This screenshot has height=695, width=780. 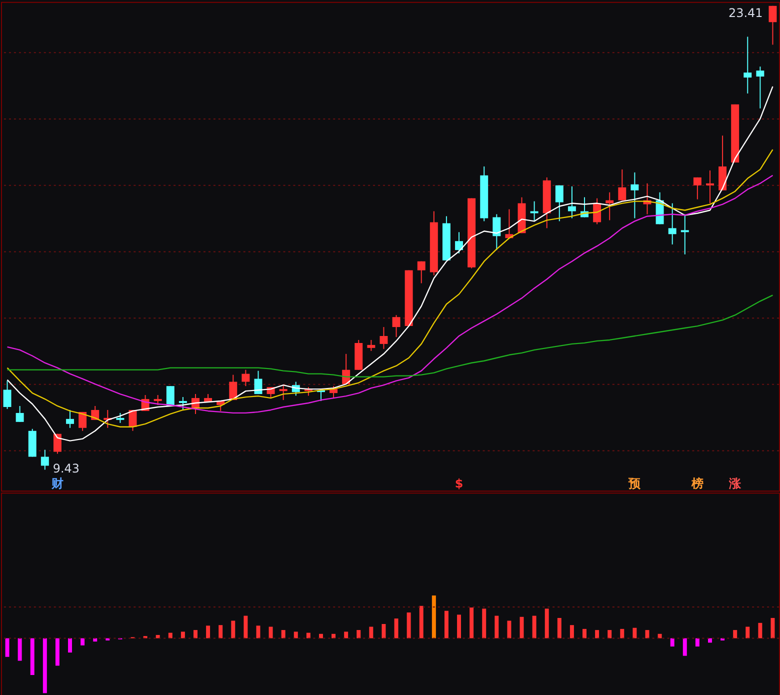 I want to click on annotation: 23.41, so click(x=745, y=13).